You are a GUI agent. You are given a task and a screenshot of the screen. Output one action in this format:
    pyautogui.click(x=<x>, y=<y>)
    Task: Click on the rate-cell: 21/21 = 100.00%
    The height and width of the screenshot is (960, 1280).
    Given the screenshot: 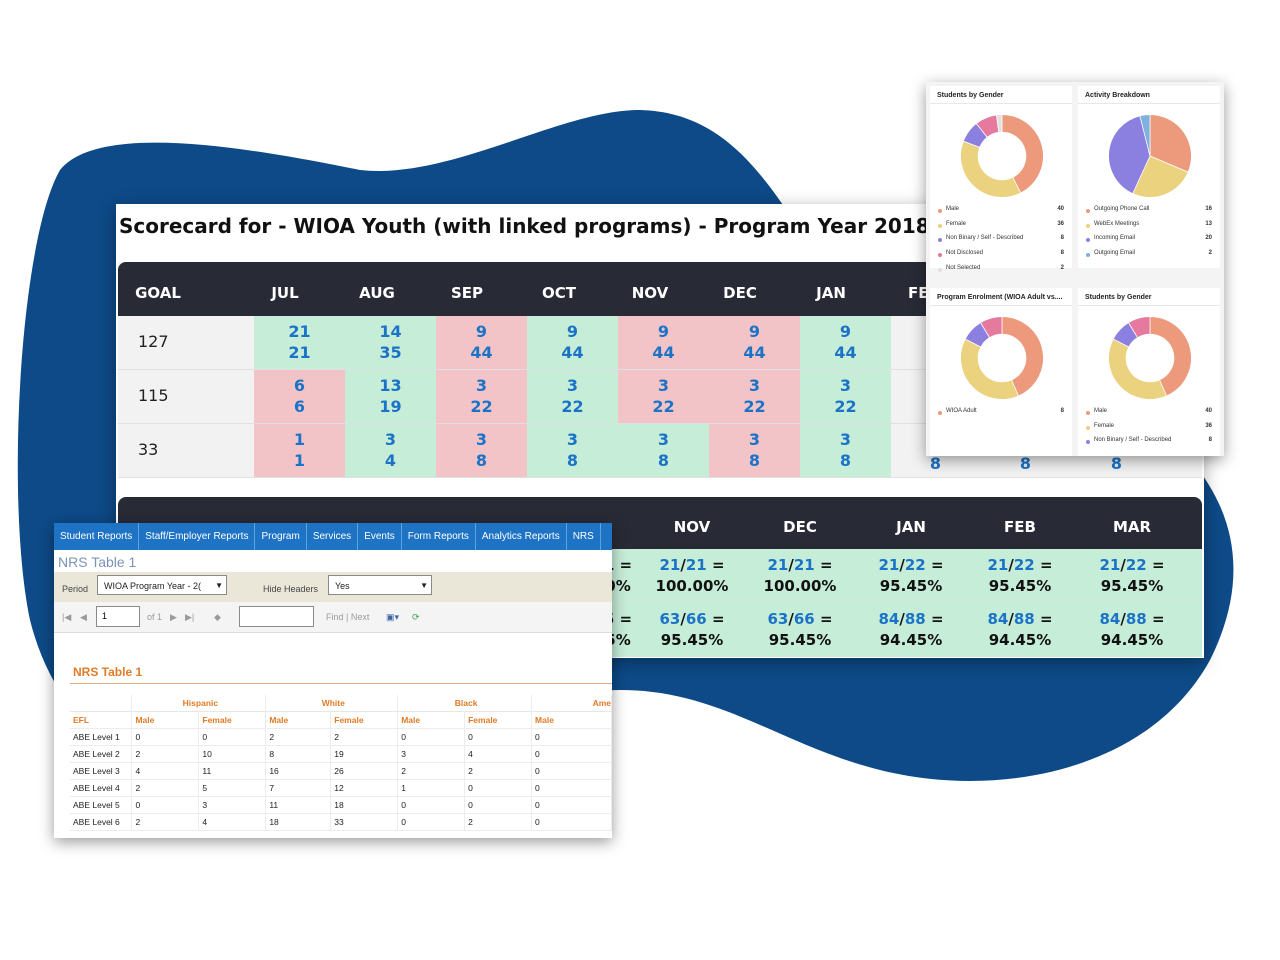 What is the action you would take?
    pyautogui.click(x=692, y=576)
    